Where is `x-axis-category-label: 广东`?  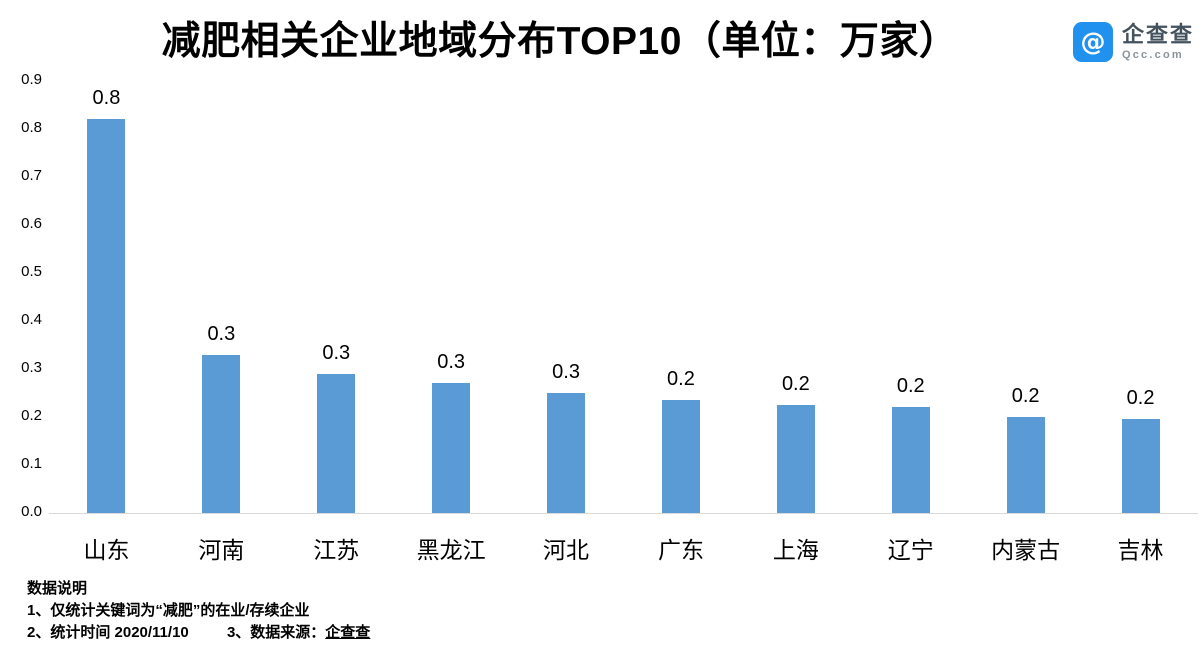
x-axis-category-label: 广东 is located at coordinates (680, 550).